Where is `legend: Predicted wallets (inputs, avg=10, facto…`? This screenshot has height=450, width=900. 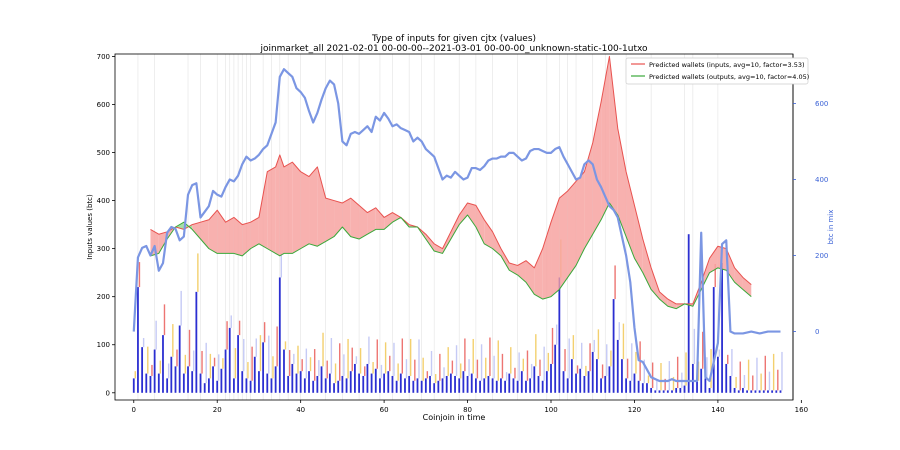
legend: Predicted wallets (inputs, avg=10, facto… is located at coordinates (717, 71).